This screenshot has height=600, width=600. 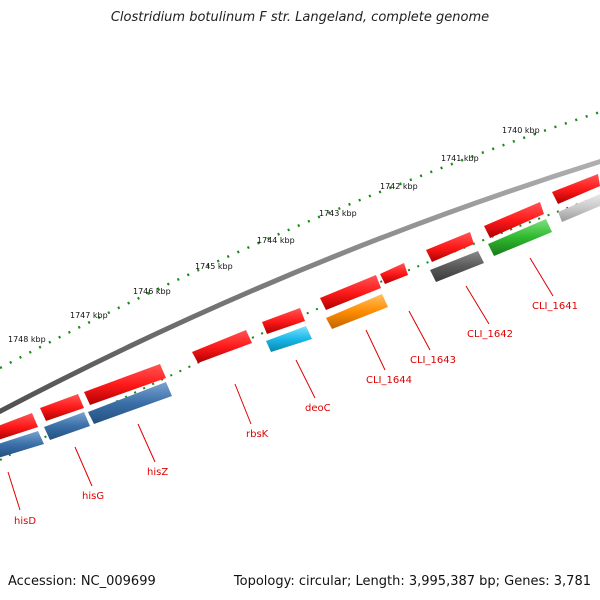 What do you see at coordinates (157, 472) in the screenshot?
I see `gene-label-hisZ: hisZ` at bounding box center [157, 472].